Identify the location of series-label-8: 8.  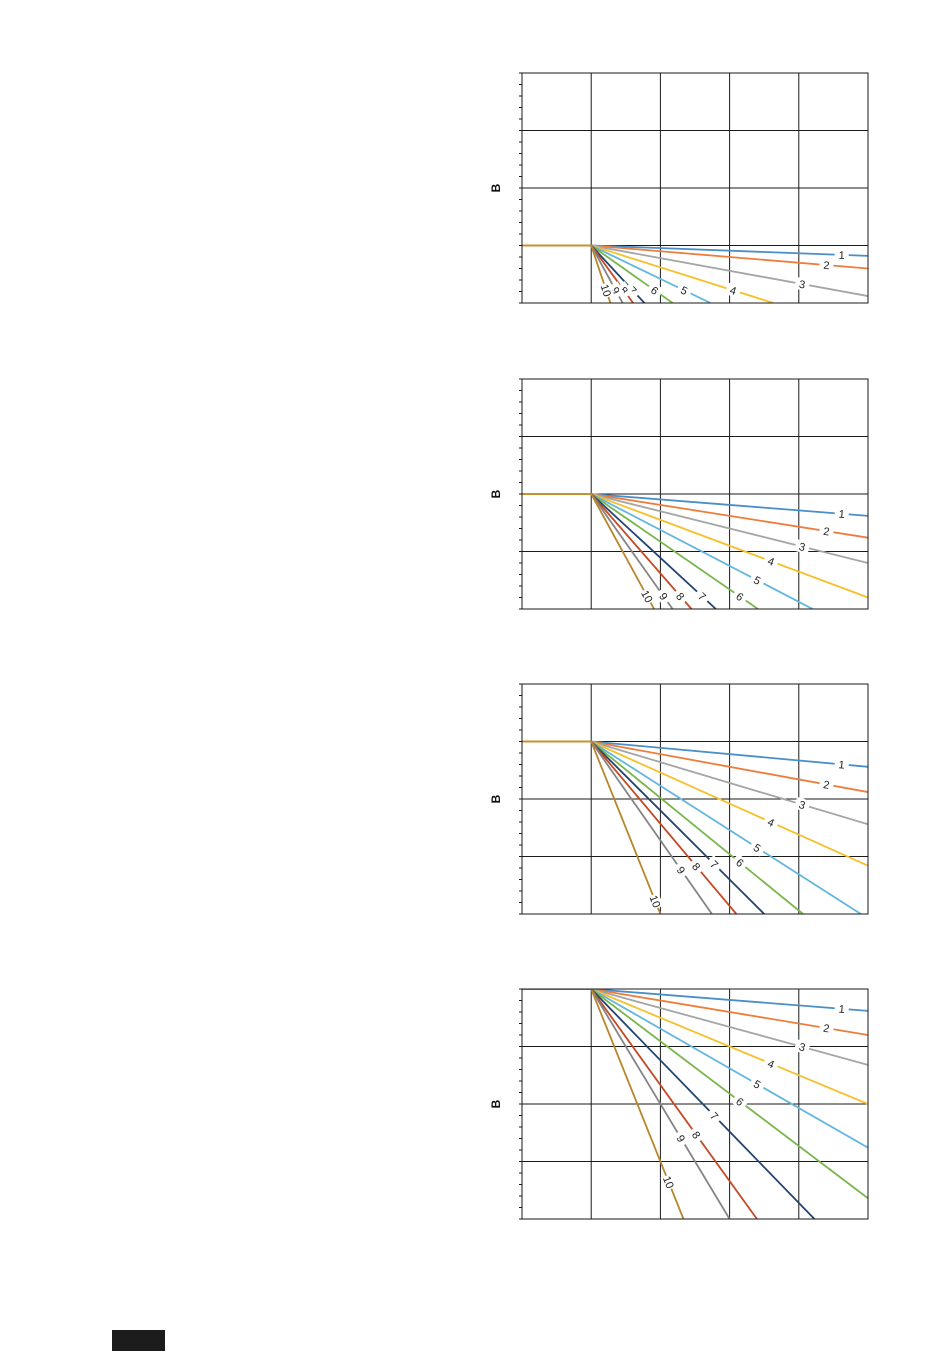
(695, 1136).